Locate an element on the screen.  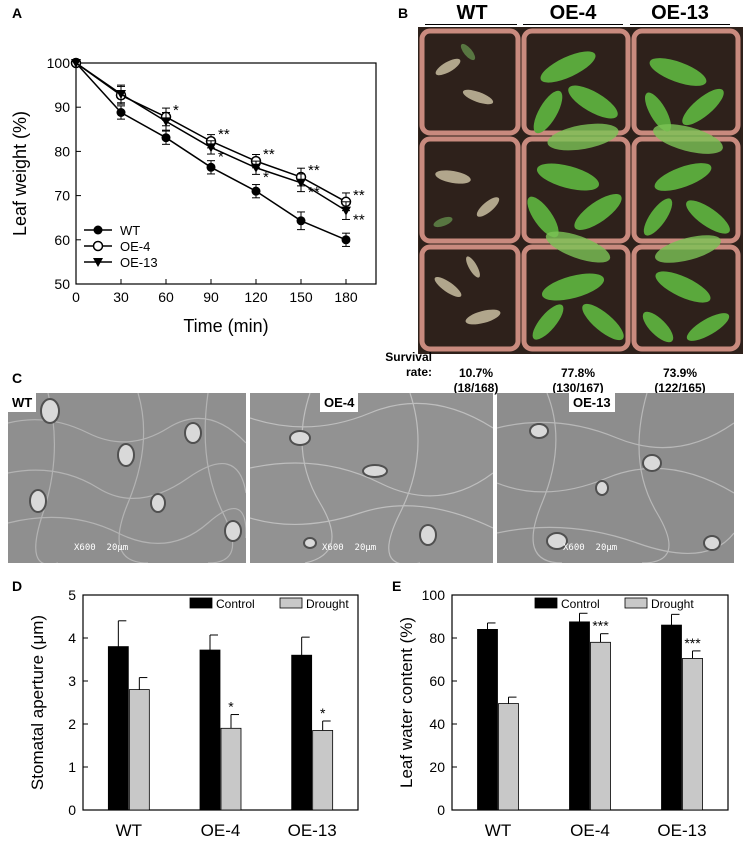
category-label: OE-4 is located at coordinates (590, 830).